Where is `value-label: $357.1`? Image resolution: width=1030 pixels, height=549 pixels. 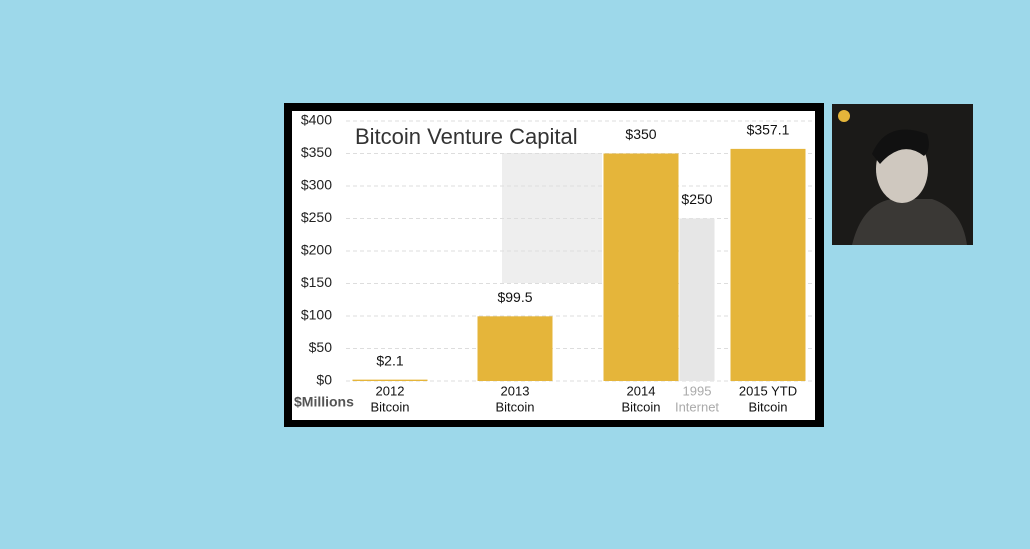 value-label: $357.1 is located at coordinates (768, 130).